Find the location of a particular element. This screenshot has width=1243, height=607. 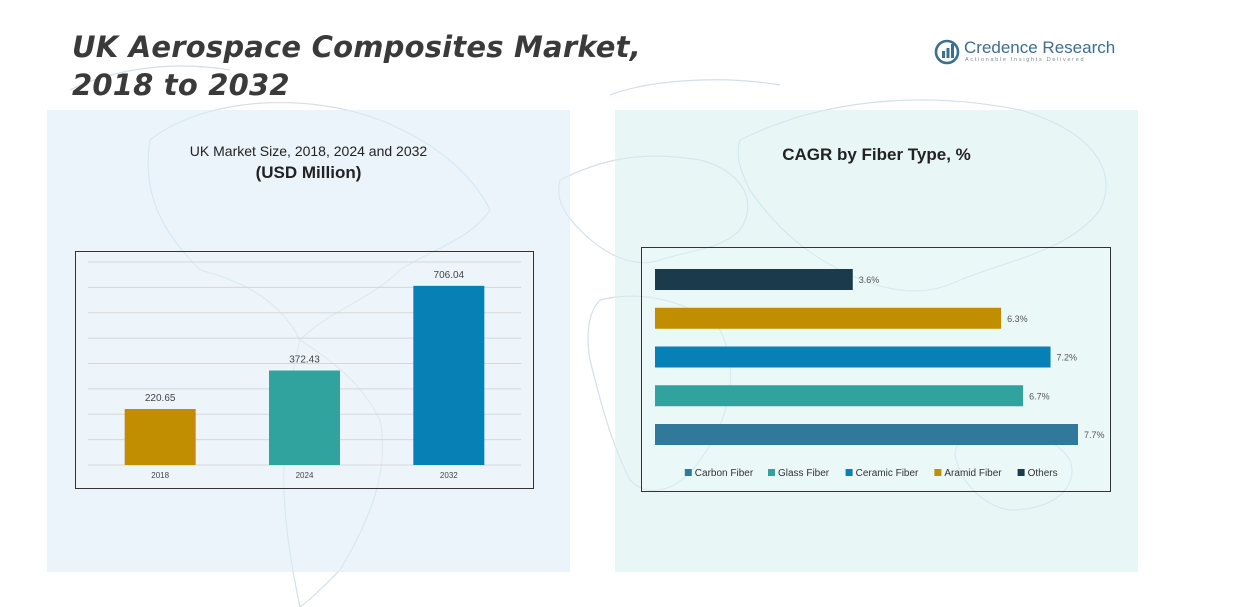

legend-entry: Others is located at coordinates (1043, 473).